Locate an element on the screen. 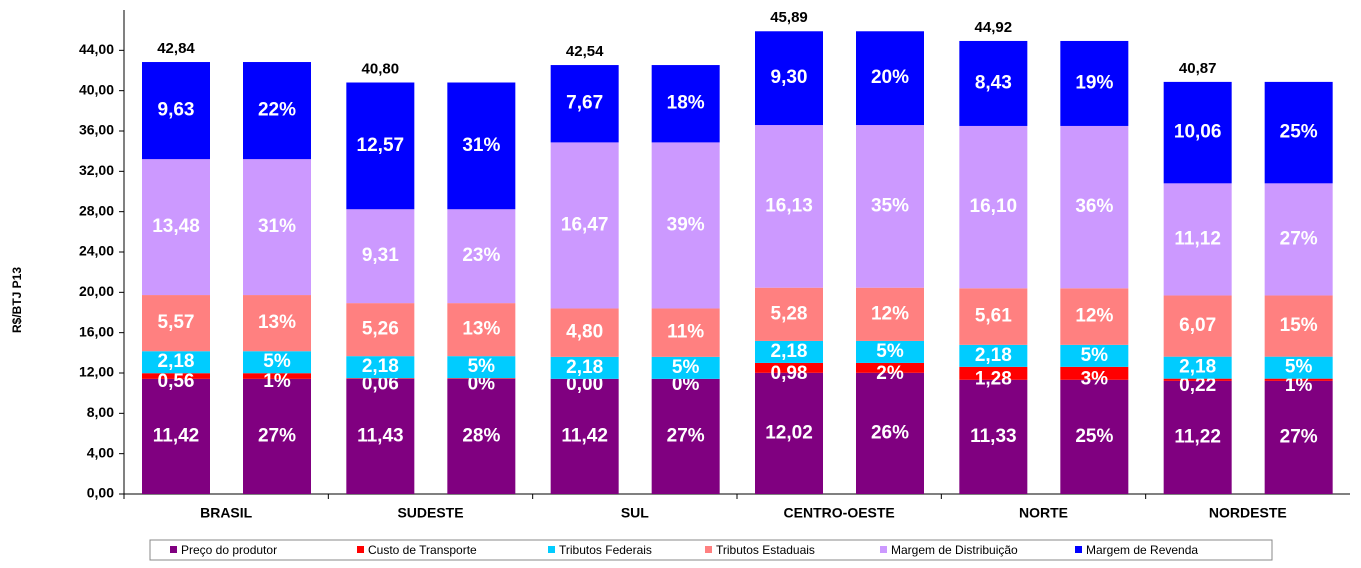 The width and height of the screenshot is (1361, 568). value-label: 1,28 is located at coordinates (993, 378).